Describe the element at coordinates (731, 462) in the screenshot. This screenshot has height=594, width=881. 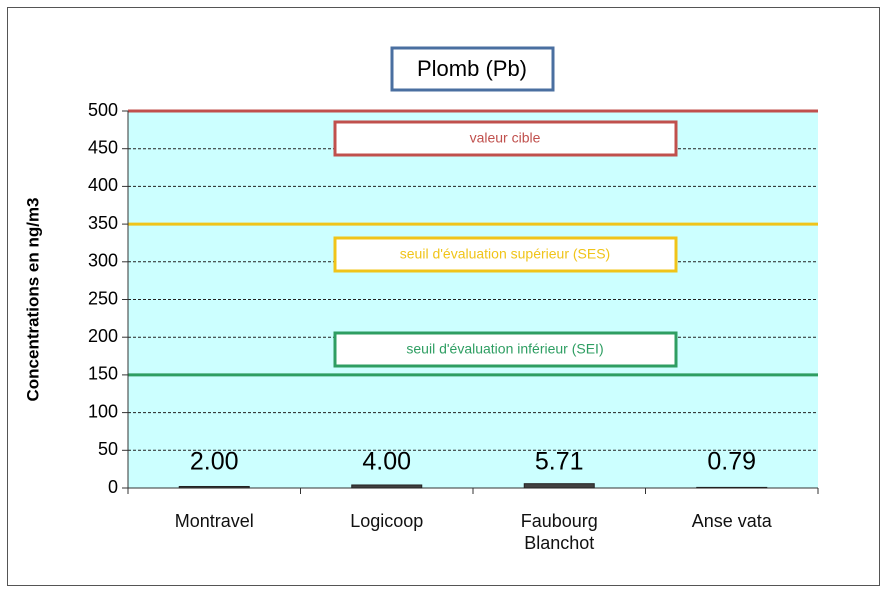
I see `value-label: 0.79` at that location.